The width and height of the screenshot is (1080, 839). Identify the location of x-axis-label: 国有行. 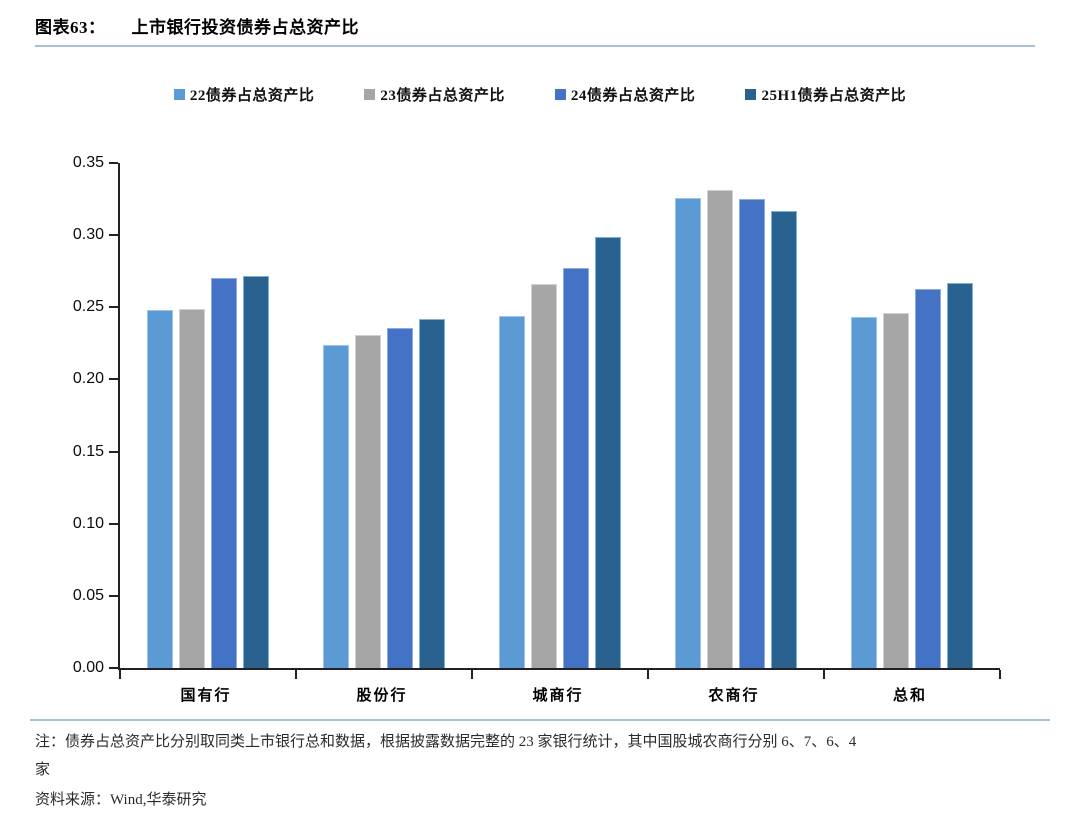
(206, 696).